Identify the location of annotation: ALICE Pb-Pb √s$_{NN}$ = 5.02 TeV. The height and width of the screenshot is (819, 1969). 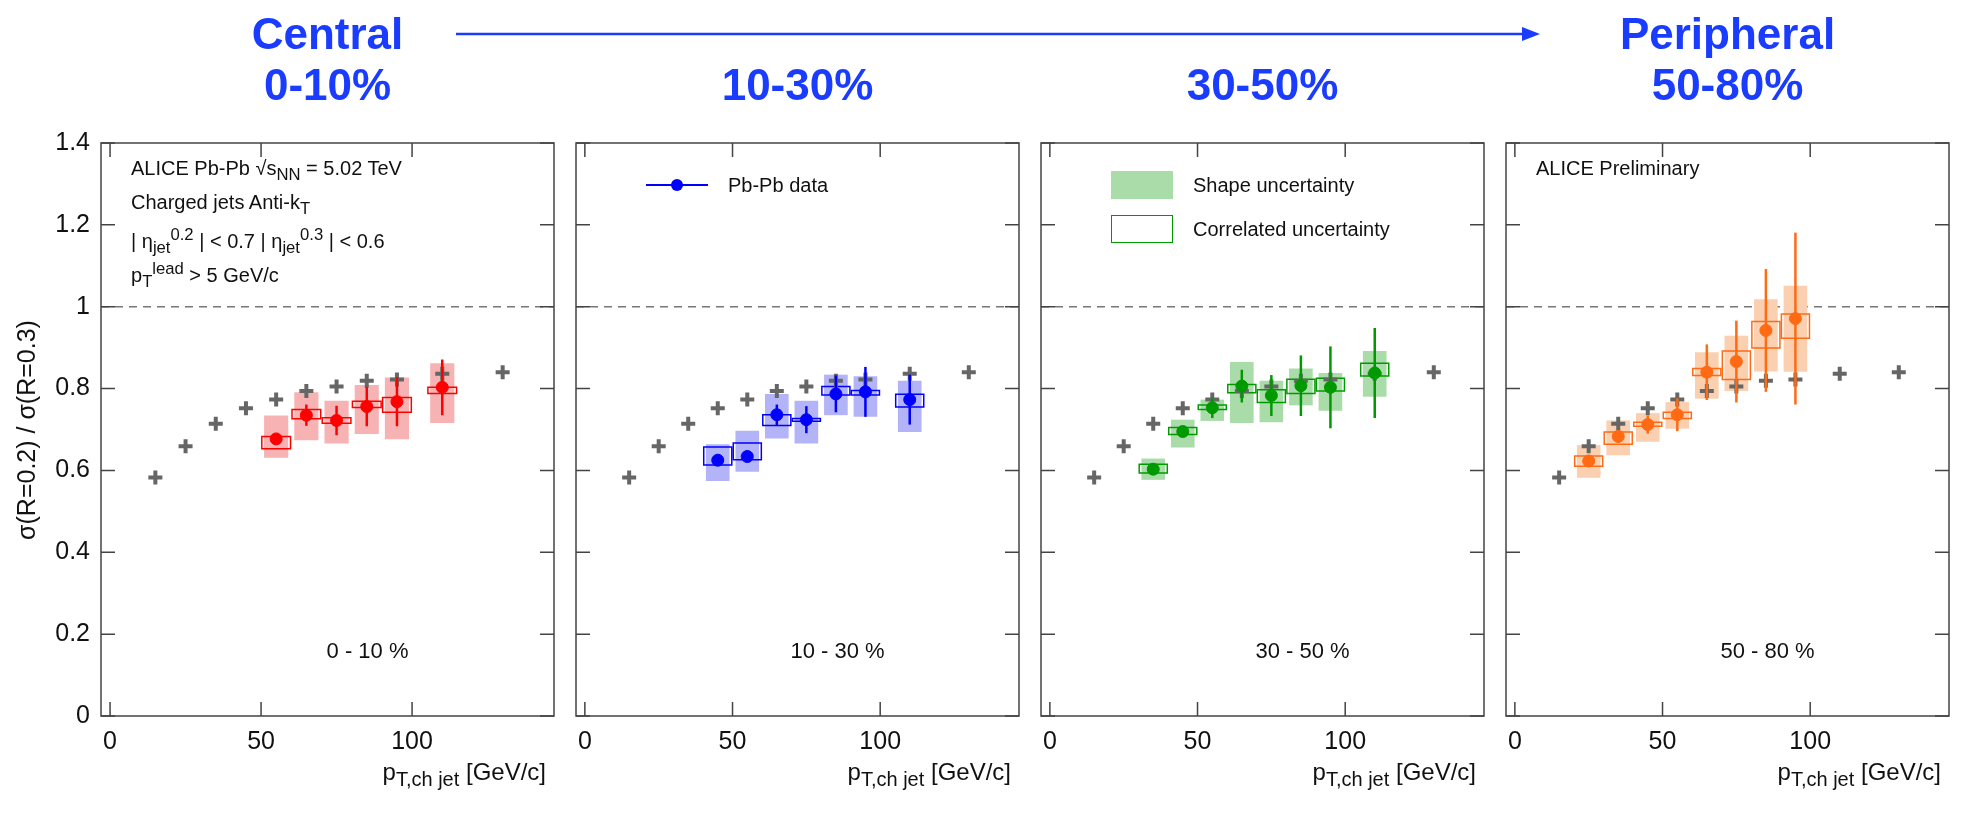
(266, 171).